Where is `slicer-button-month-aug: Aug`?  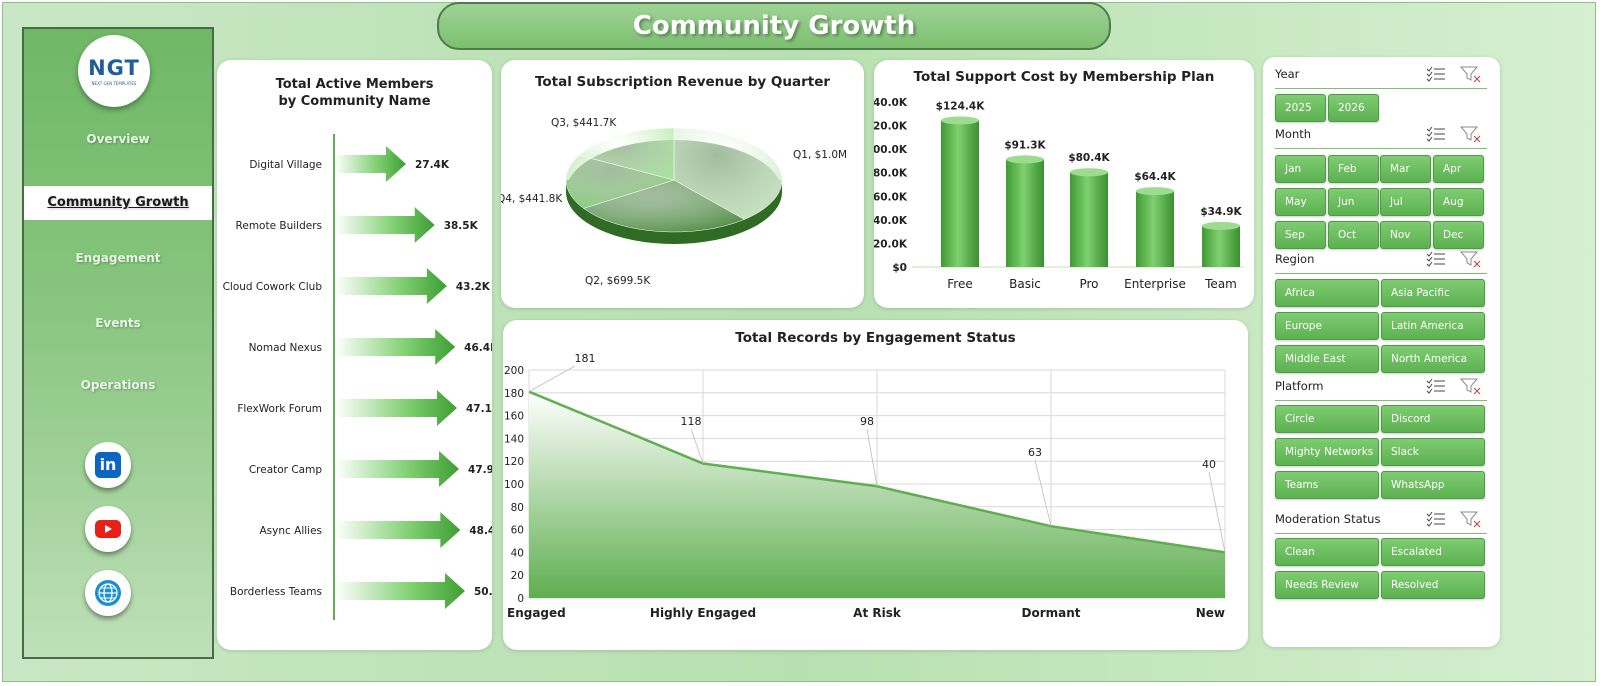
slicer-button-month-aug: Aug is located at coordinates (1458, 202).